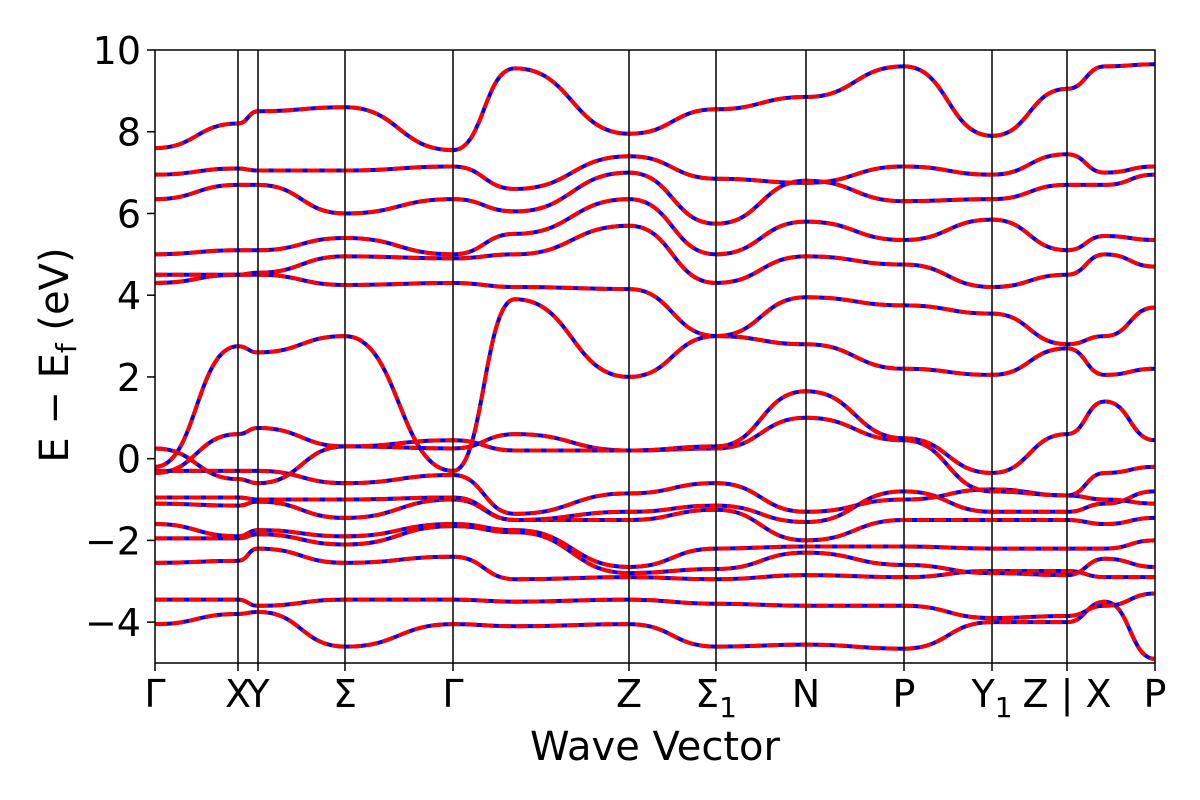 The width and height of the screenshot is (1200, 800). I want to click on y-tick-label: 2, so click(129, 378).